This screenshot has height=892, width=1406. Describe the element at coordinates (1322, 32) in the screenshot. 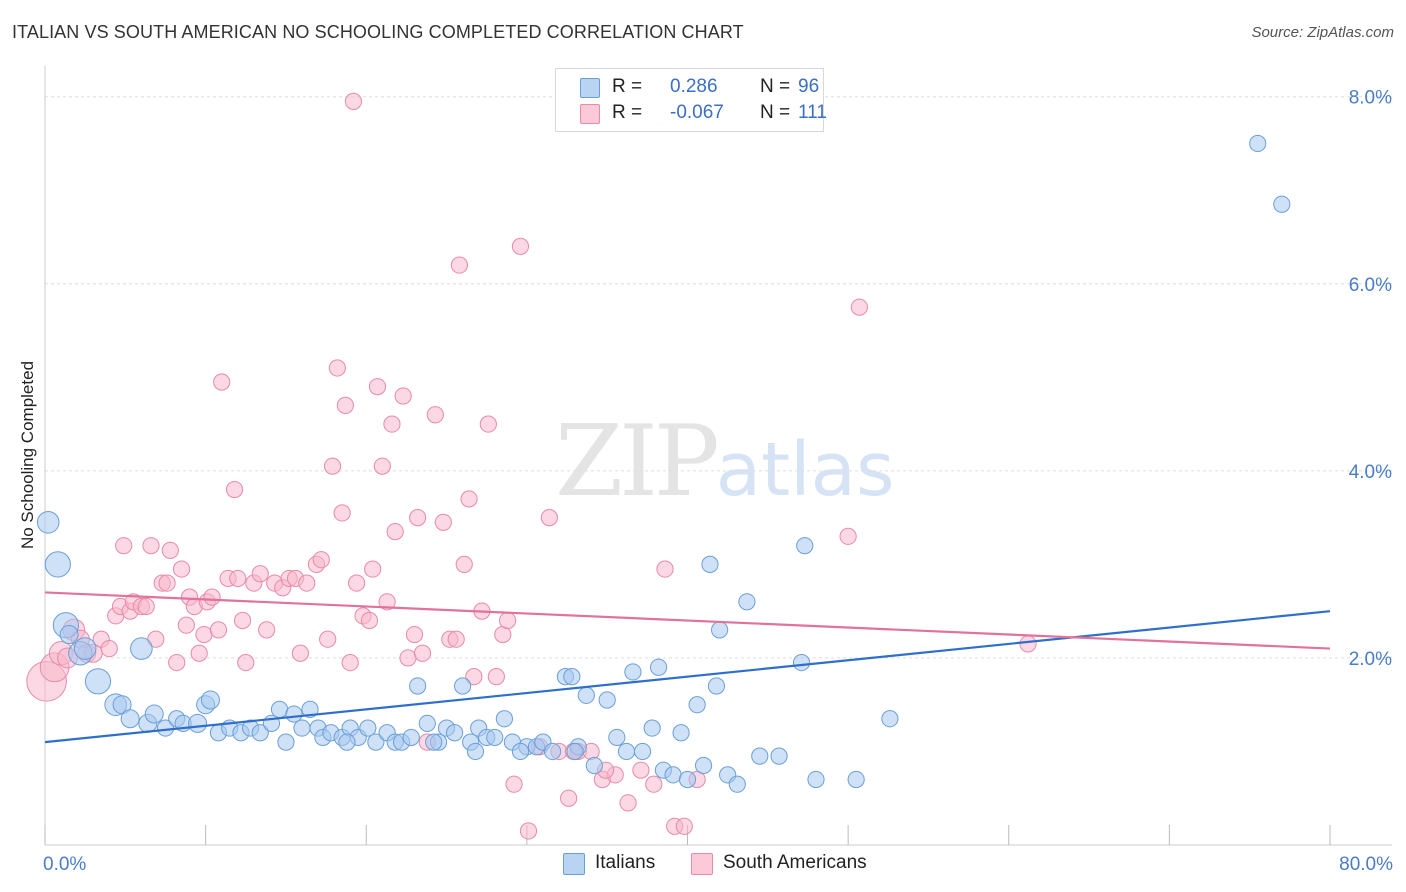

I see `source-credit: Source: ZipAtlas.com` at that location.